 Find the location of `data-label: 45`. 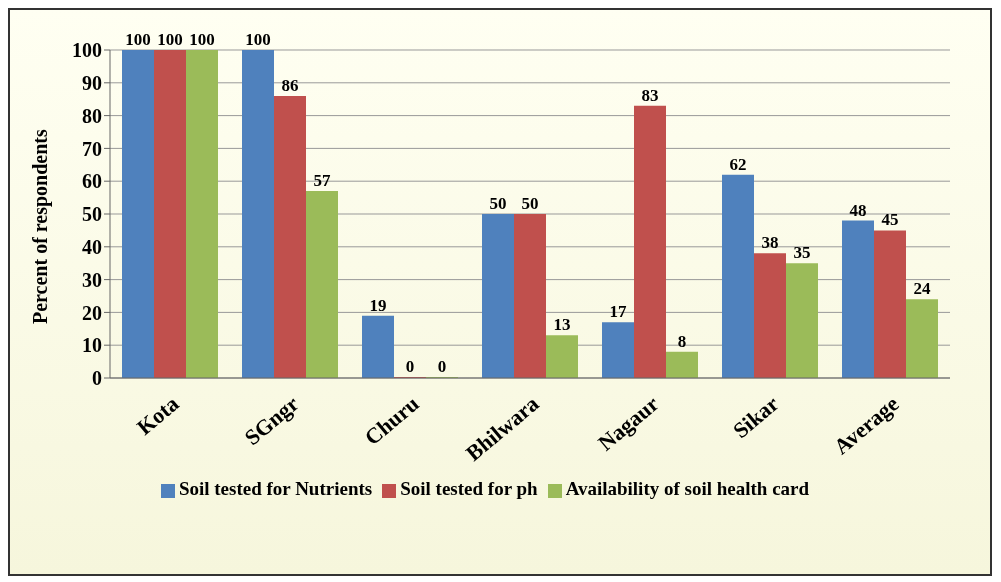

data-label: 45 is located at coordinates (890, 220).